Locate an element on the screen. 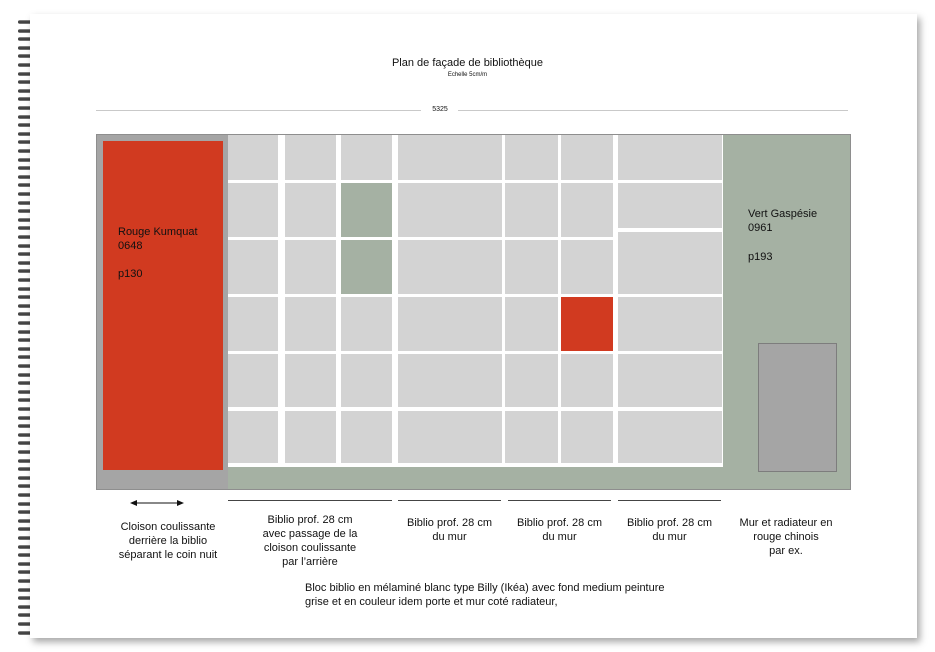 The height and width of the screenshot is (652, 935). caption-section4: Biblio prof. 28 cm du mur is located at coordinates (669, 530).